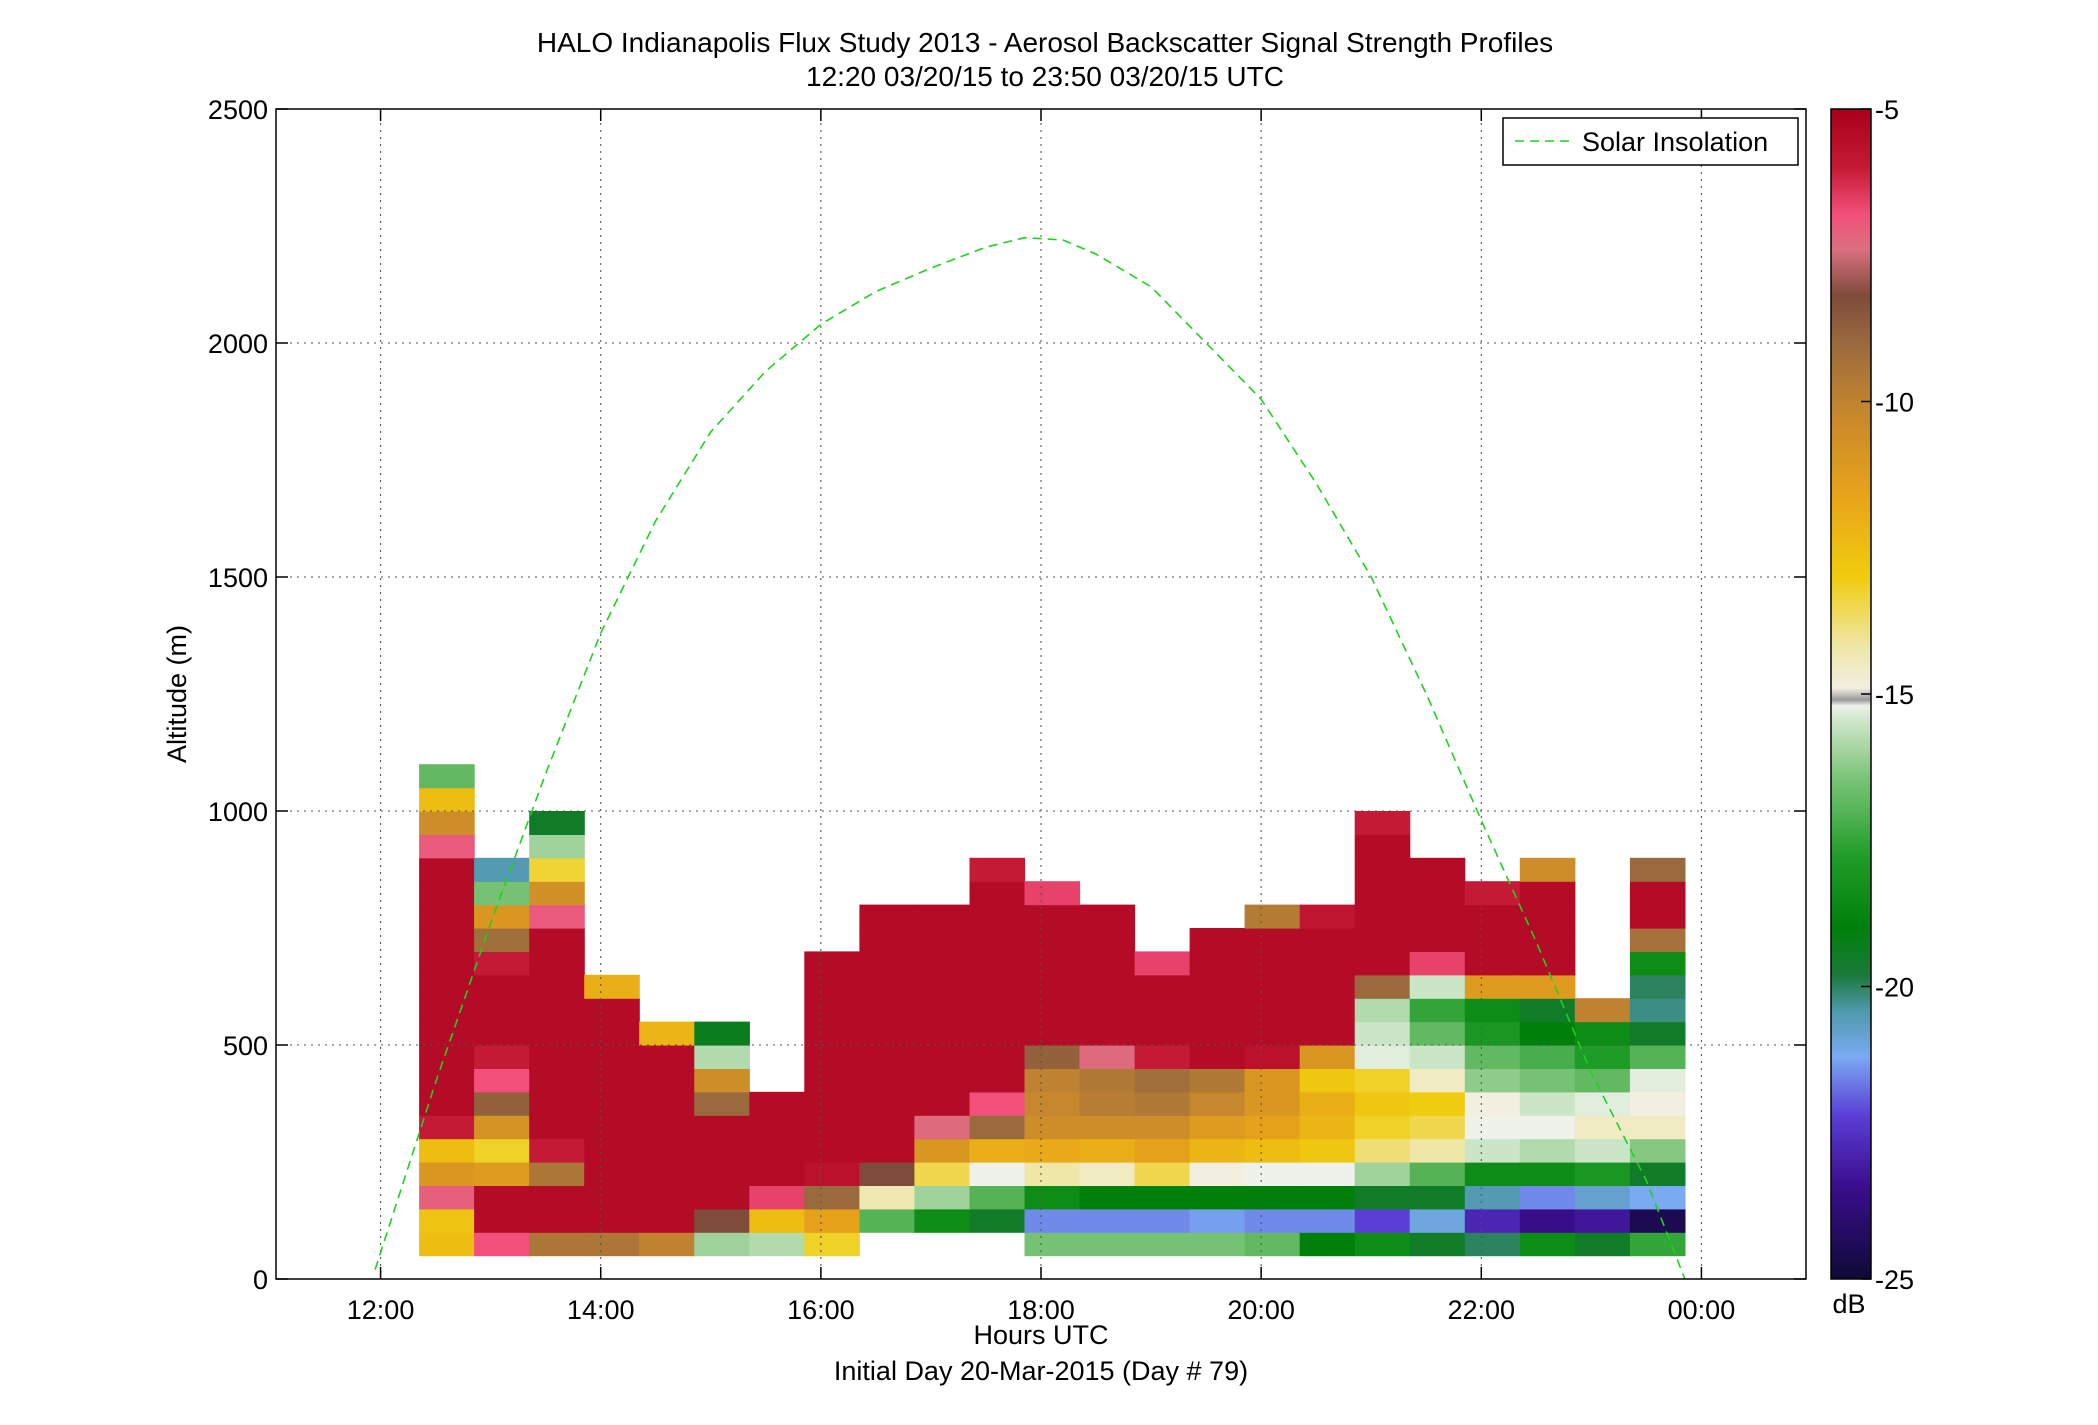 The width and height of the screenshot is (2098, 1425). I want to click on colorbar-ticks: -5 -10 -15 -20 -25, so click(1887, 695).